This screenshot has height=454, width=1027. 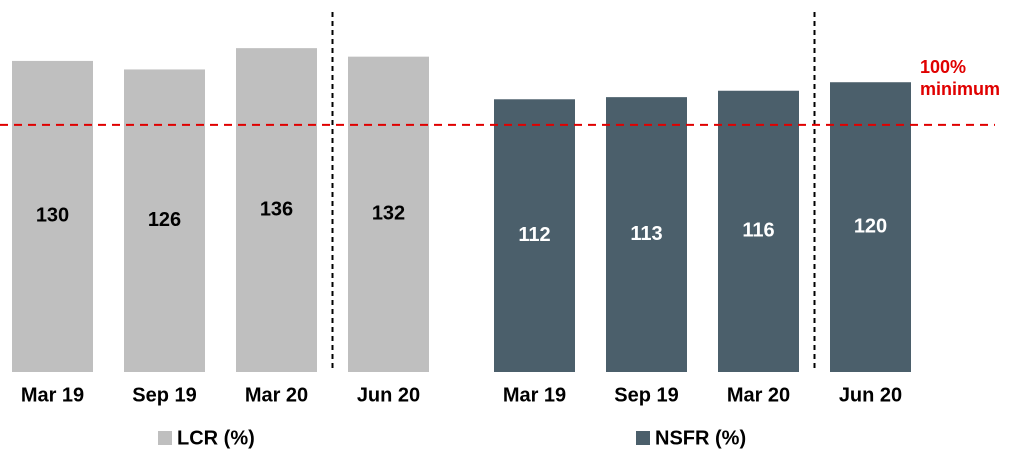 What do you see at coordinates (216, 438) in the screenshot?
I see `legend-label: LCR (%)` at bounding box center [216, 438].